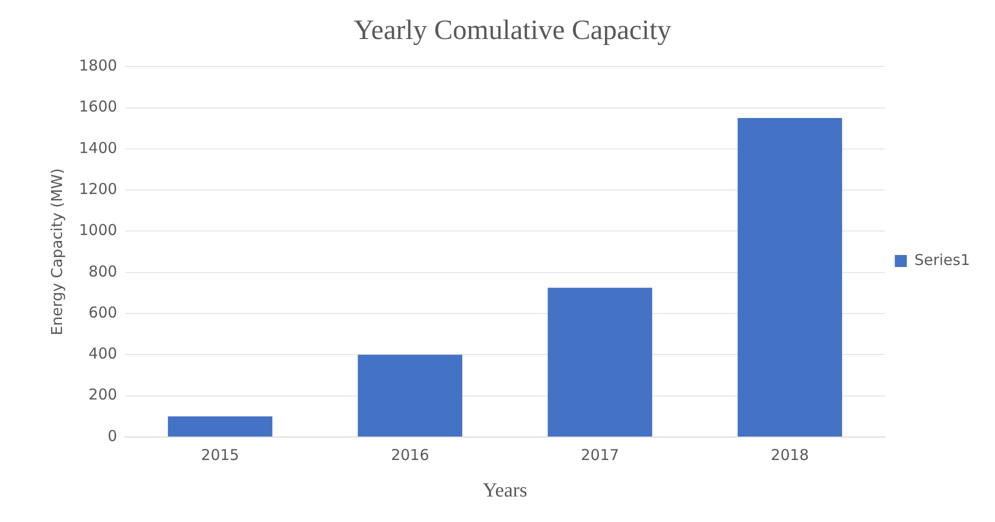  Describe the element at coordinates (103, 395) in the screenshot. I see `y-tick-label: 200` at that location.